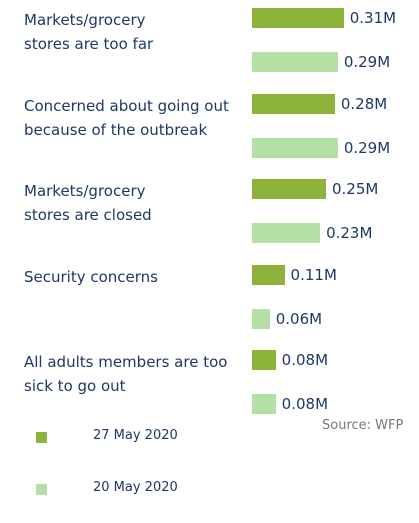 This screenshot has width=419, height=523. Describe the element at coordinates (88, 203) in the screenshot. I see `category-label: Markets/grocery stores are closed` at that location.